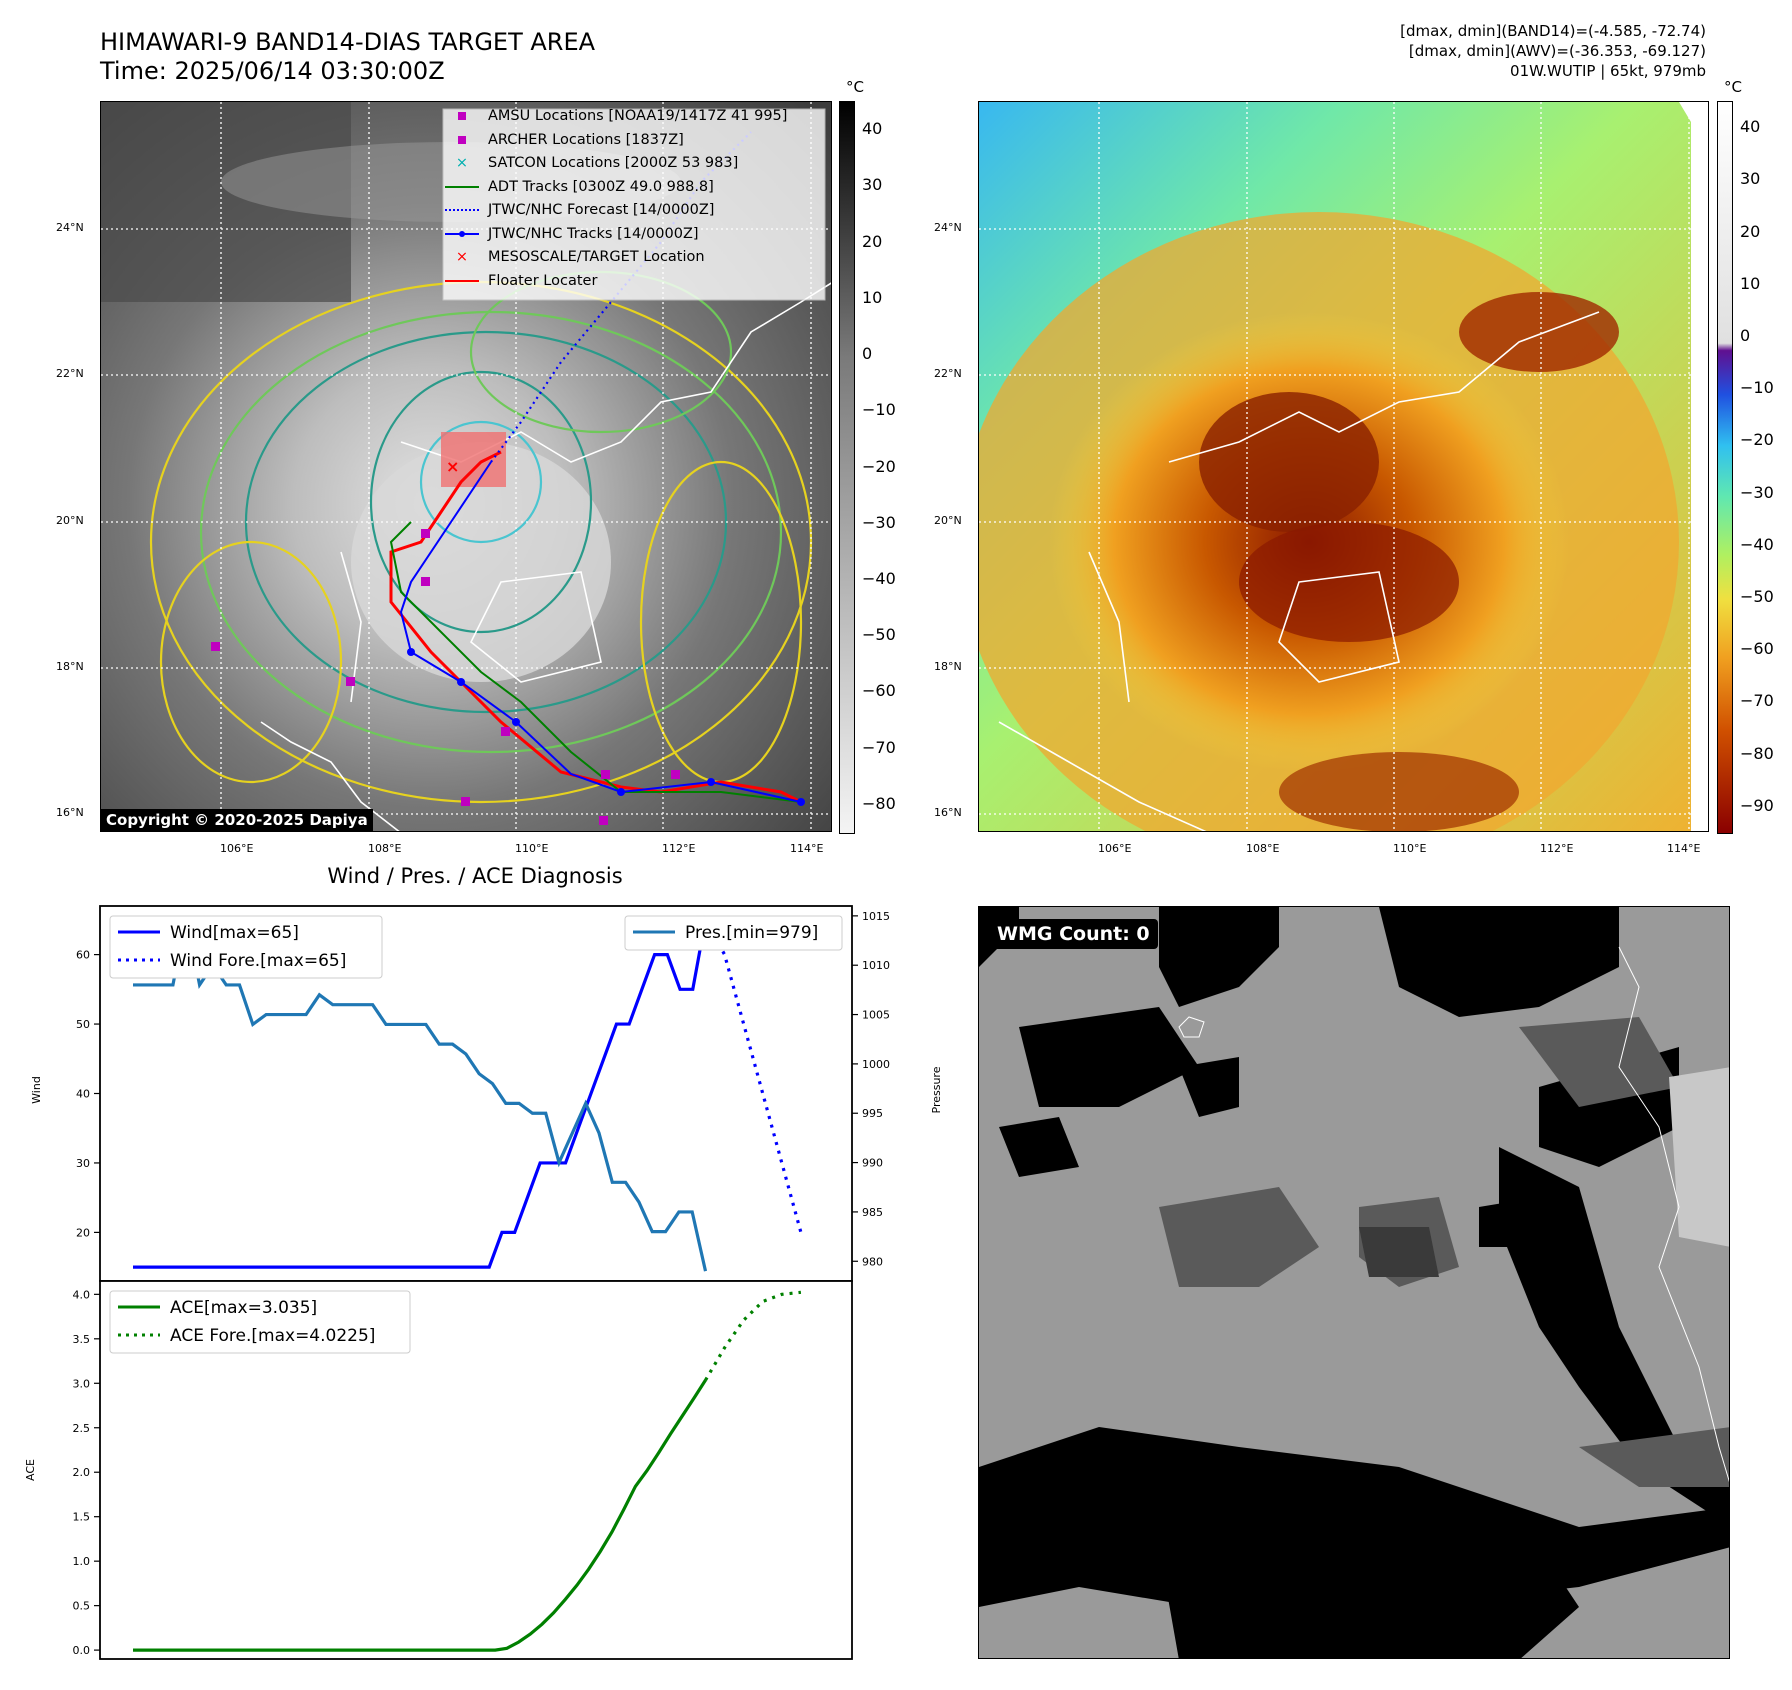 The height and width of the screenshot is (1690, 1792). Describe the element at coordinates (82, 1650) in the screenshot. I see `ace-tick-label: 0.0` at that location.